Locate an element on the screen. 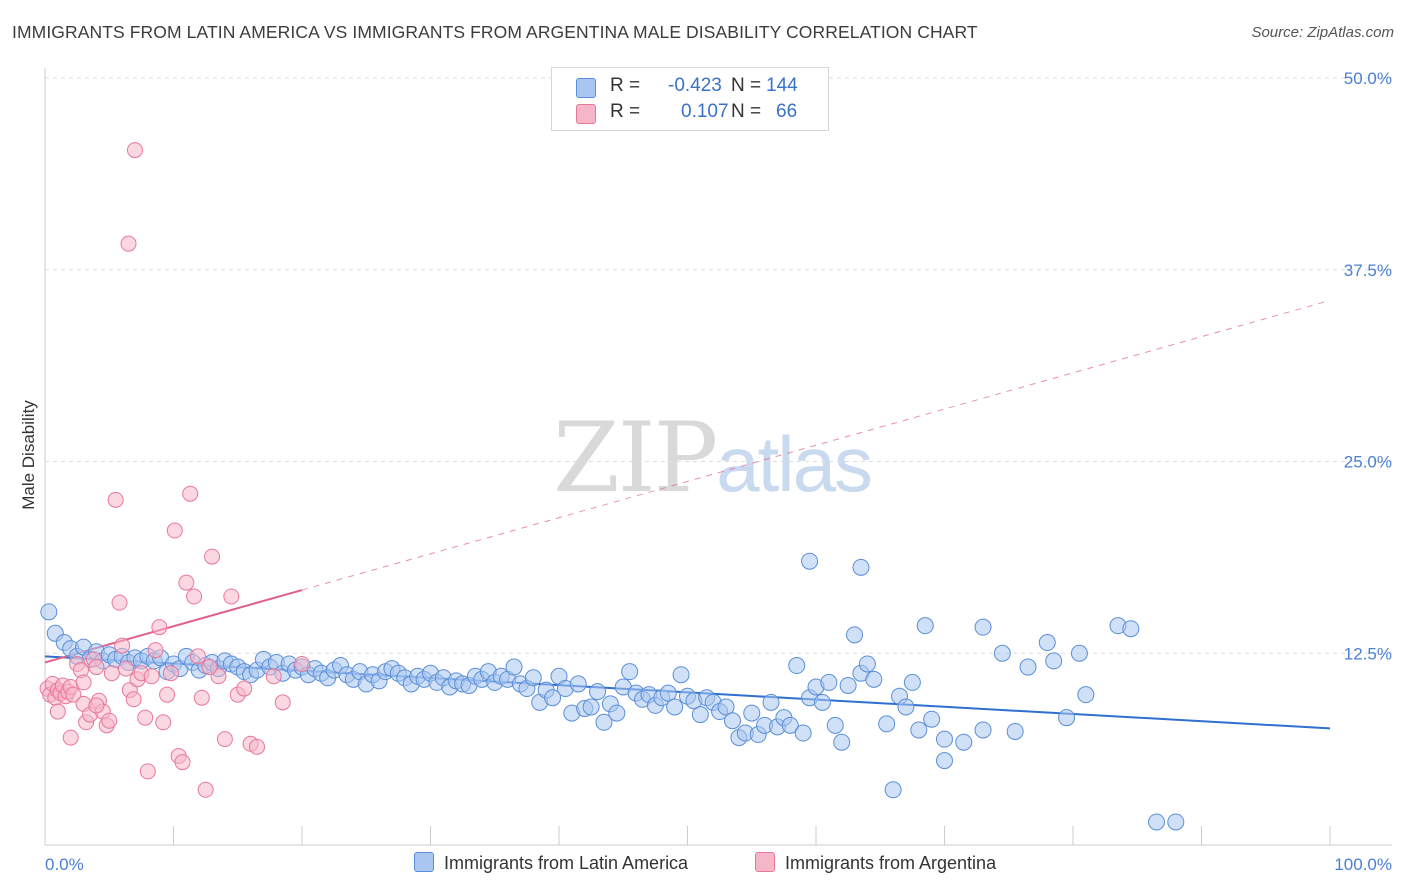 Image resolution: width=1406 pixels, height=892 pixels. watermark: ZIPatlas is located at coordinates (713, 458).